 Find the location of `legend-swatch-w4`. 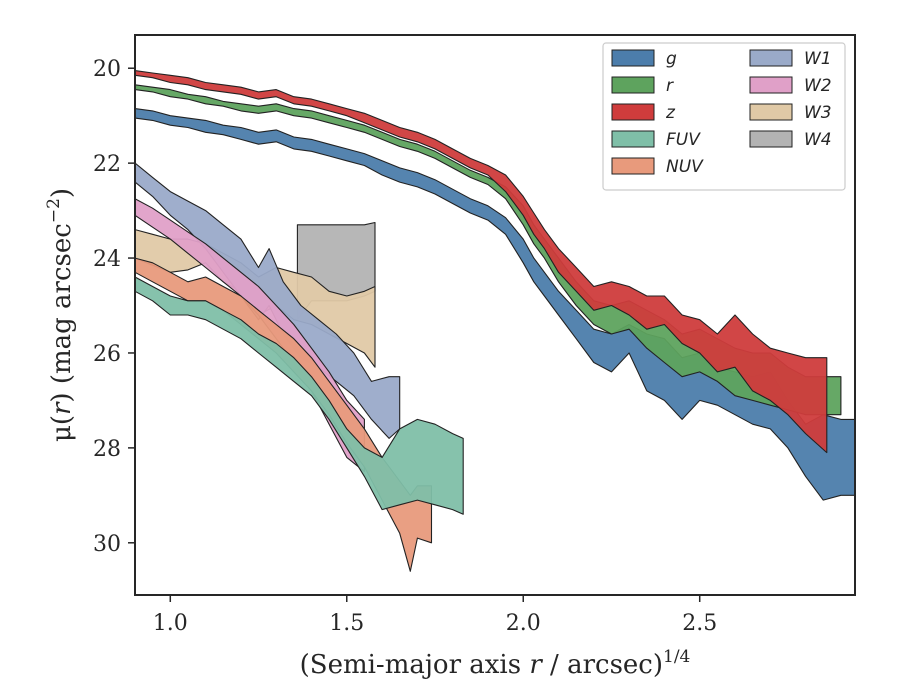

legend-swatch-w4 is located at coordinates (771, 139).